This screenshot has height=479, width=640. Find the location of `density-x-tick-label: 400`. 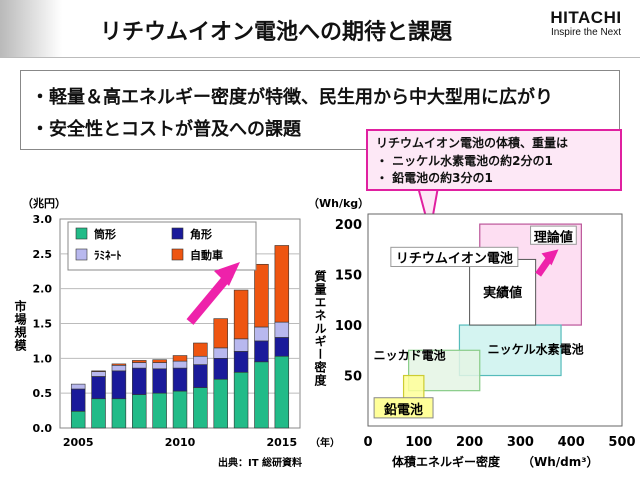

density-x-tick-label: 400 is located at coordinates (571, 442).